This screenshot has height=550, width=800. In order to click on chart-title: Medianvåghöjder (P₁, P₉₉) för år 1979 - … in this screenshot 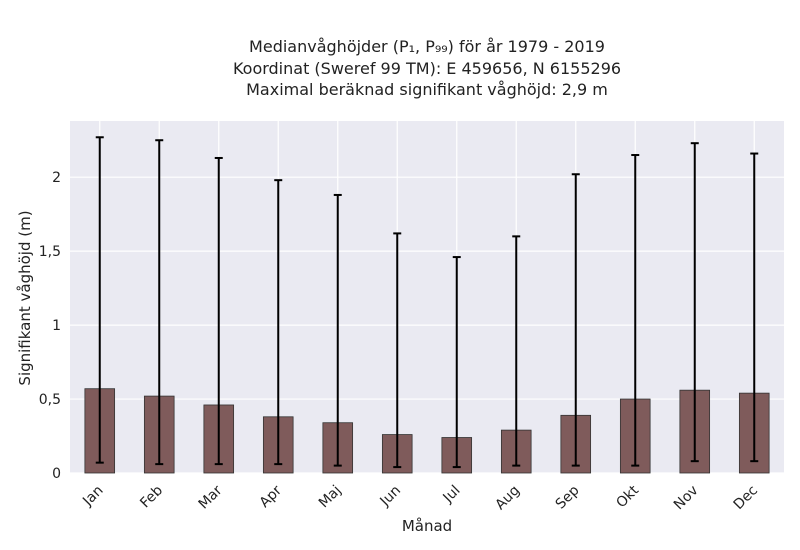, I will do `click(427, 68)`.